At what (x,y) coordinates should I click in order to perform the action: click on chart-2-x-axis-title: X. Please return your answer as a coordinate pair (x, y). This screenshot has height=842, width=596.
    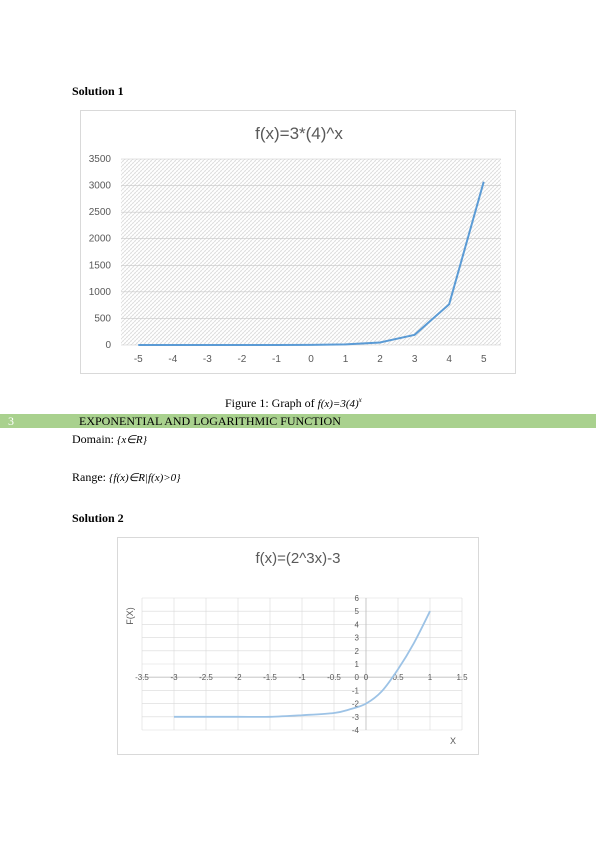
    Looking at the image, I should click on (453, 741).